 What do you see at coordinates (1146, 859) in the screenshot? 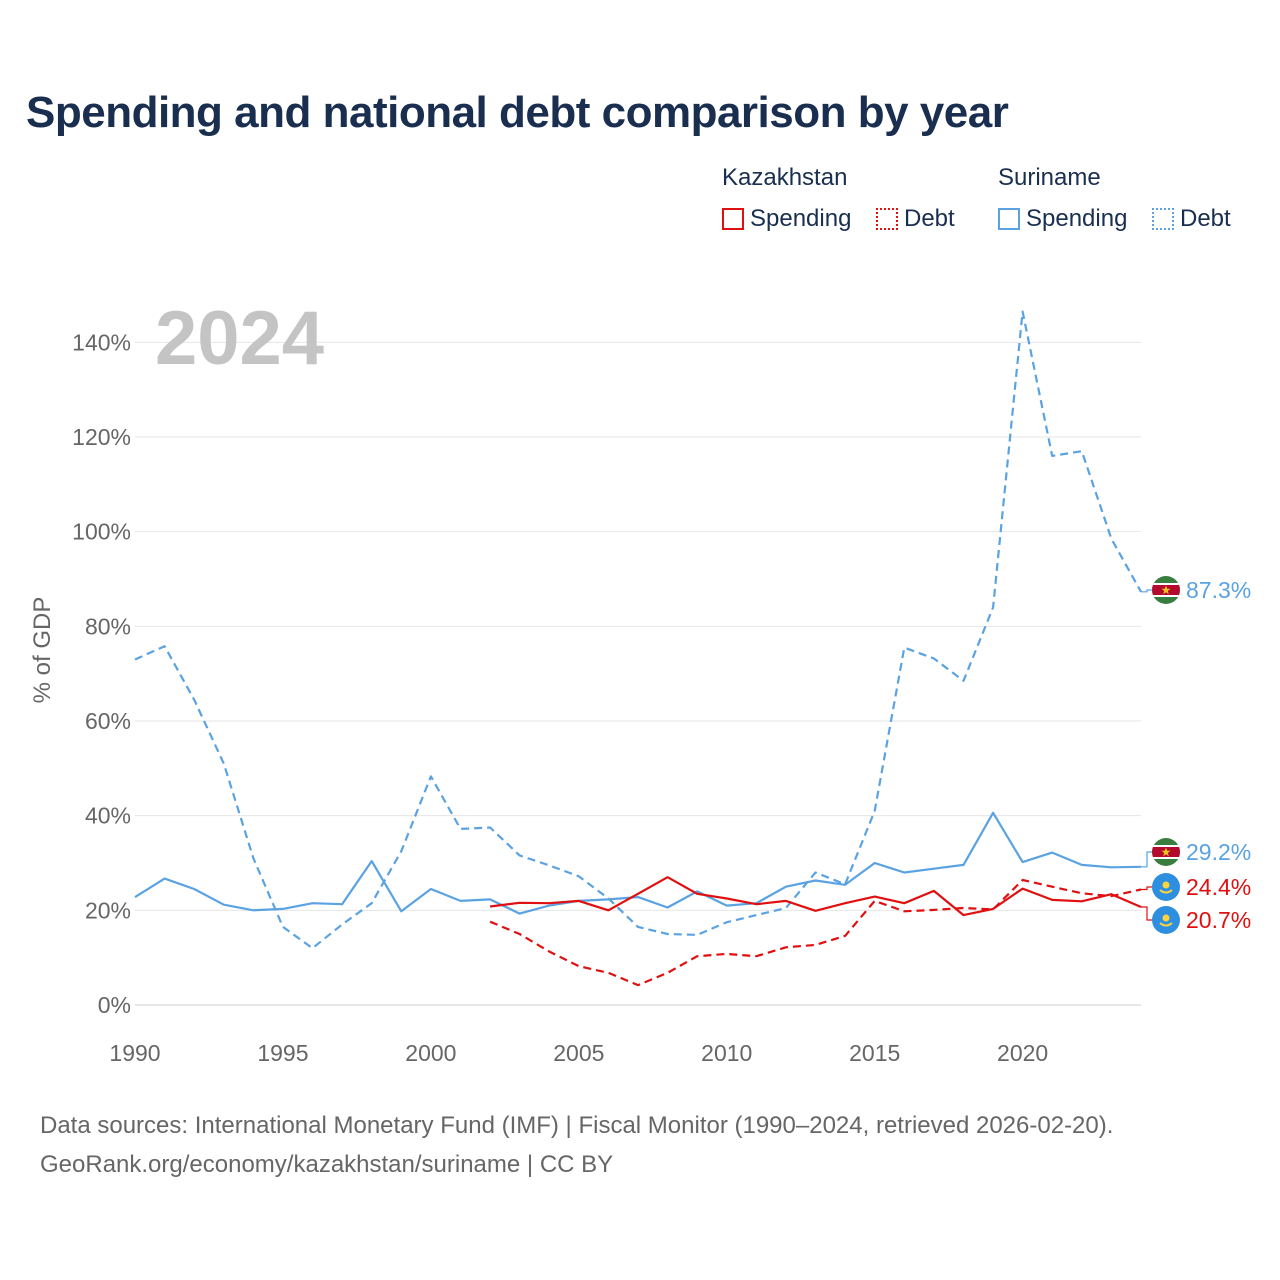
I see `connector-suriname-spending` at bounding box center [1146, 859].